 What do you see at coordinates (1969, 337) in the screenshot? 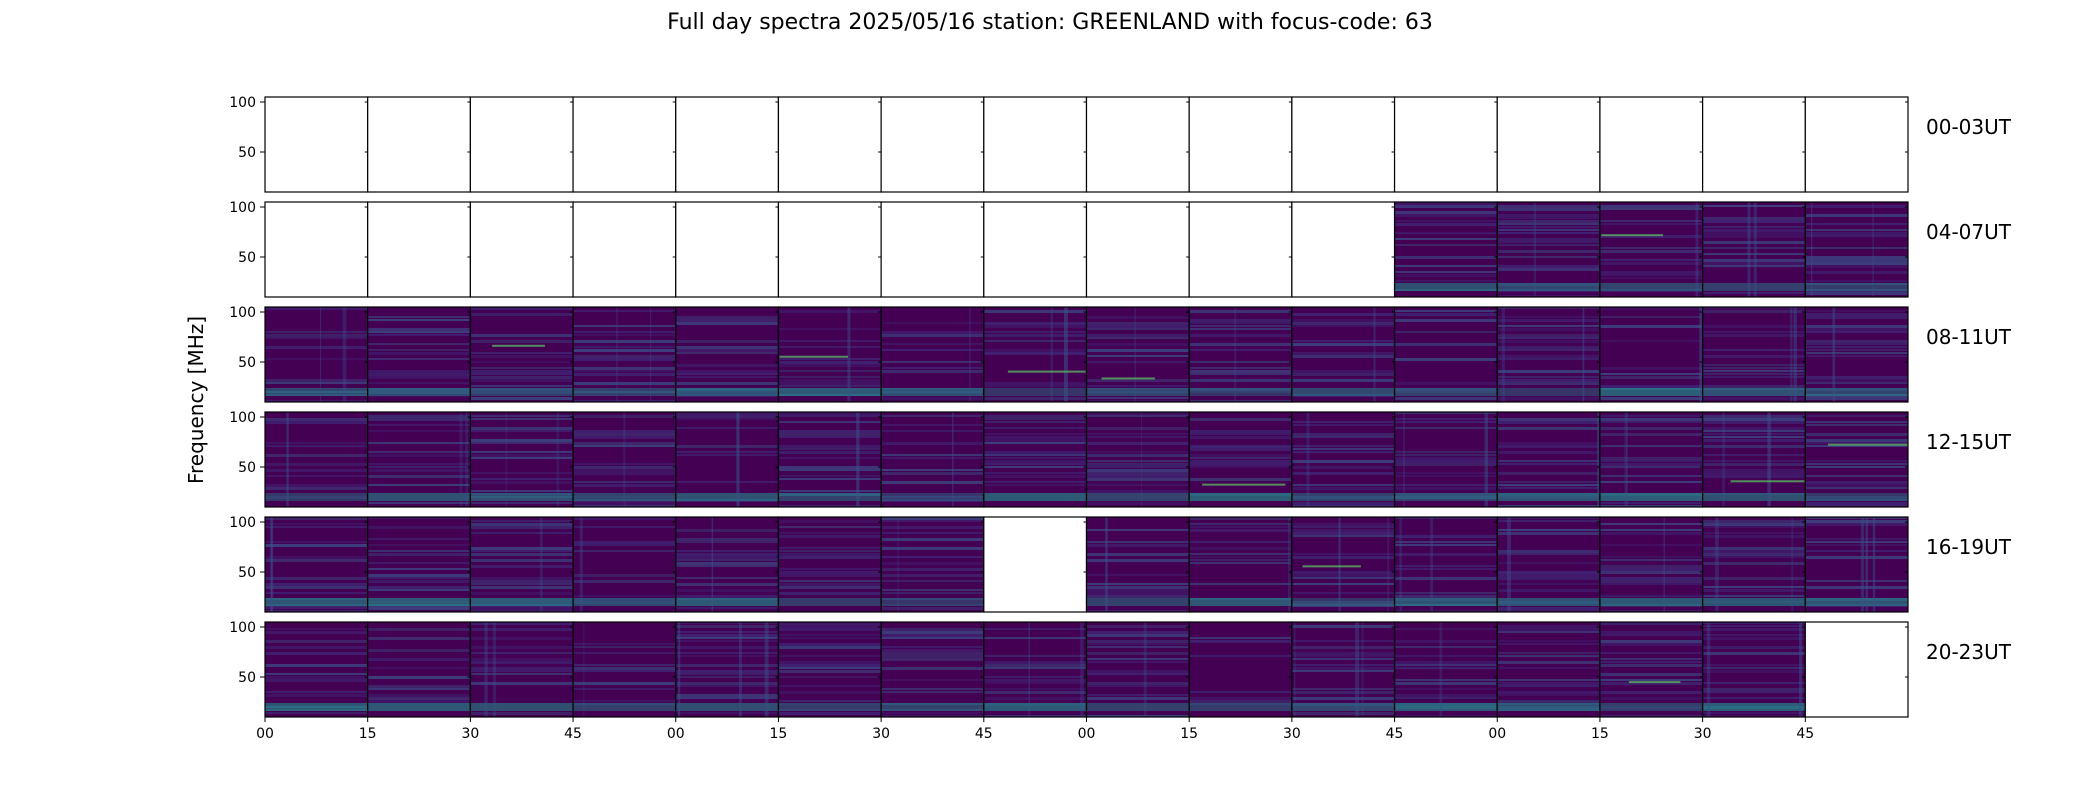
I see `row-label: 08-11UT` at bounding box center [1969, 337].